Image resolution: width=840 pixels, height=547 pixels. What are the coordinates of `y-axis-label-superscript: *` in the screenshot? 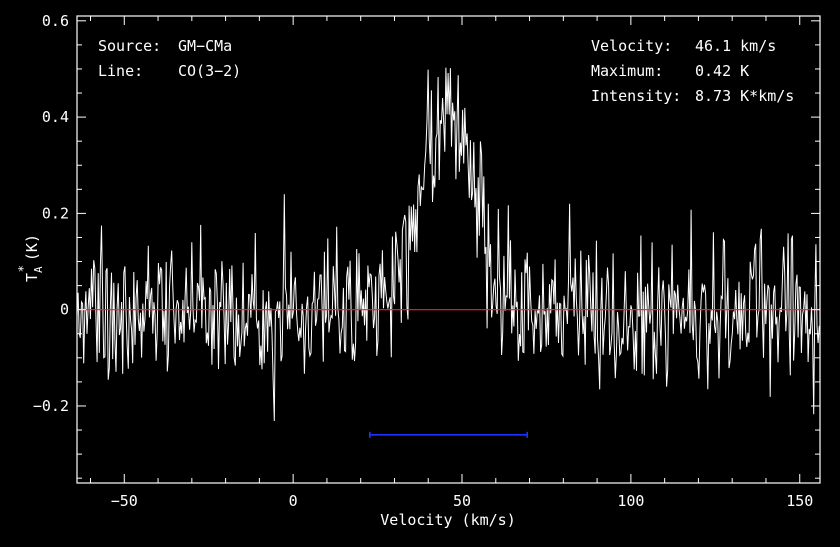 It's located at (23, 268).